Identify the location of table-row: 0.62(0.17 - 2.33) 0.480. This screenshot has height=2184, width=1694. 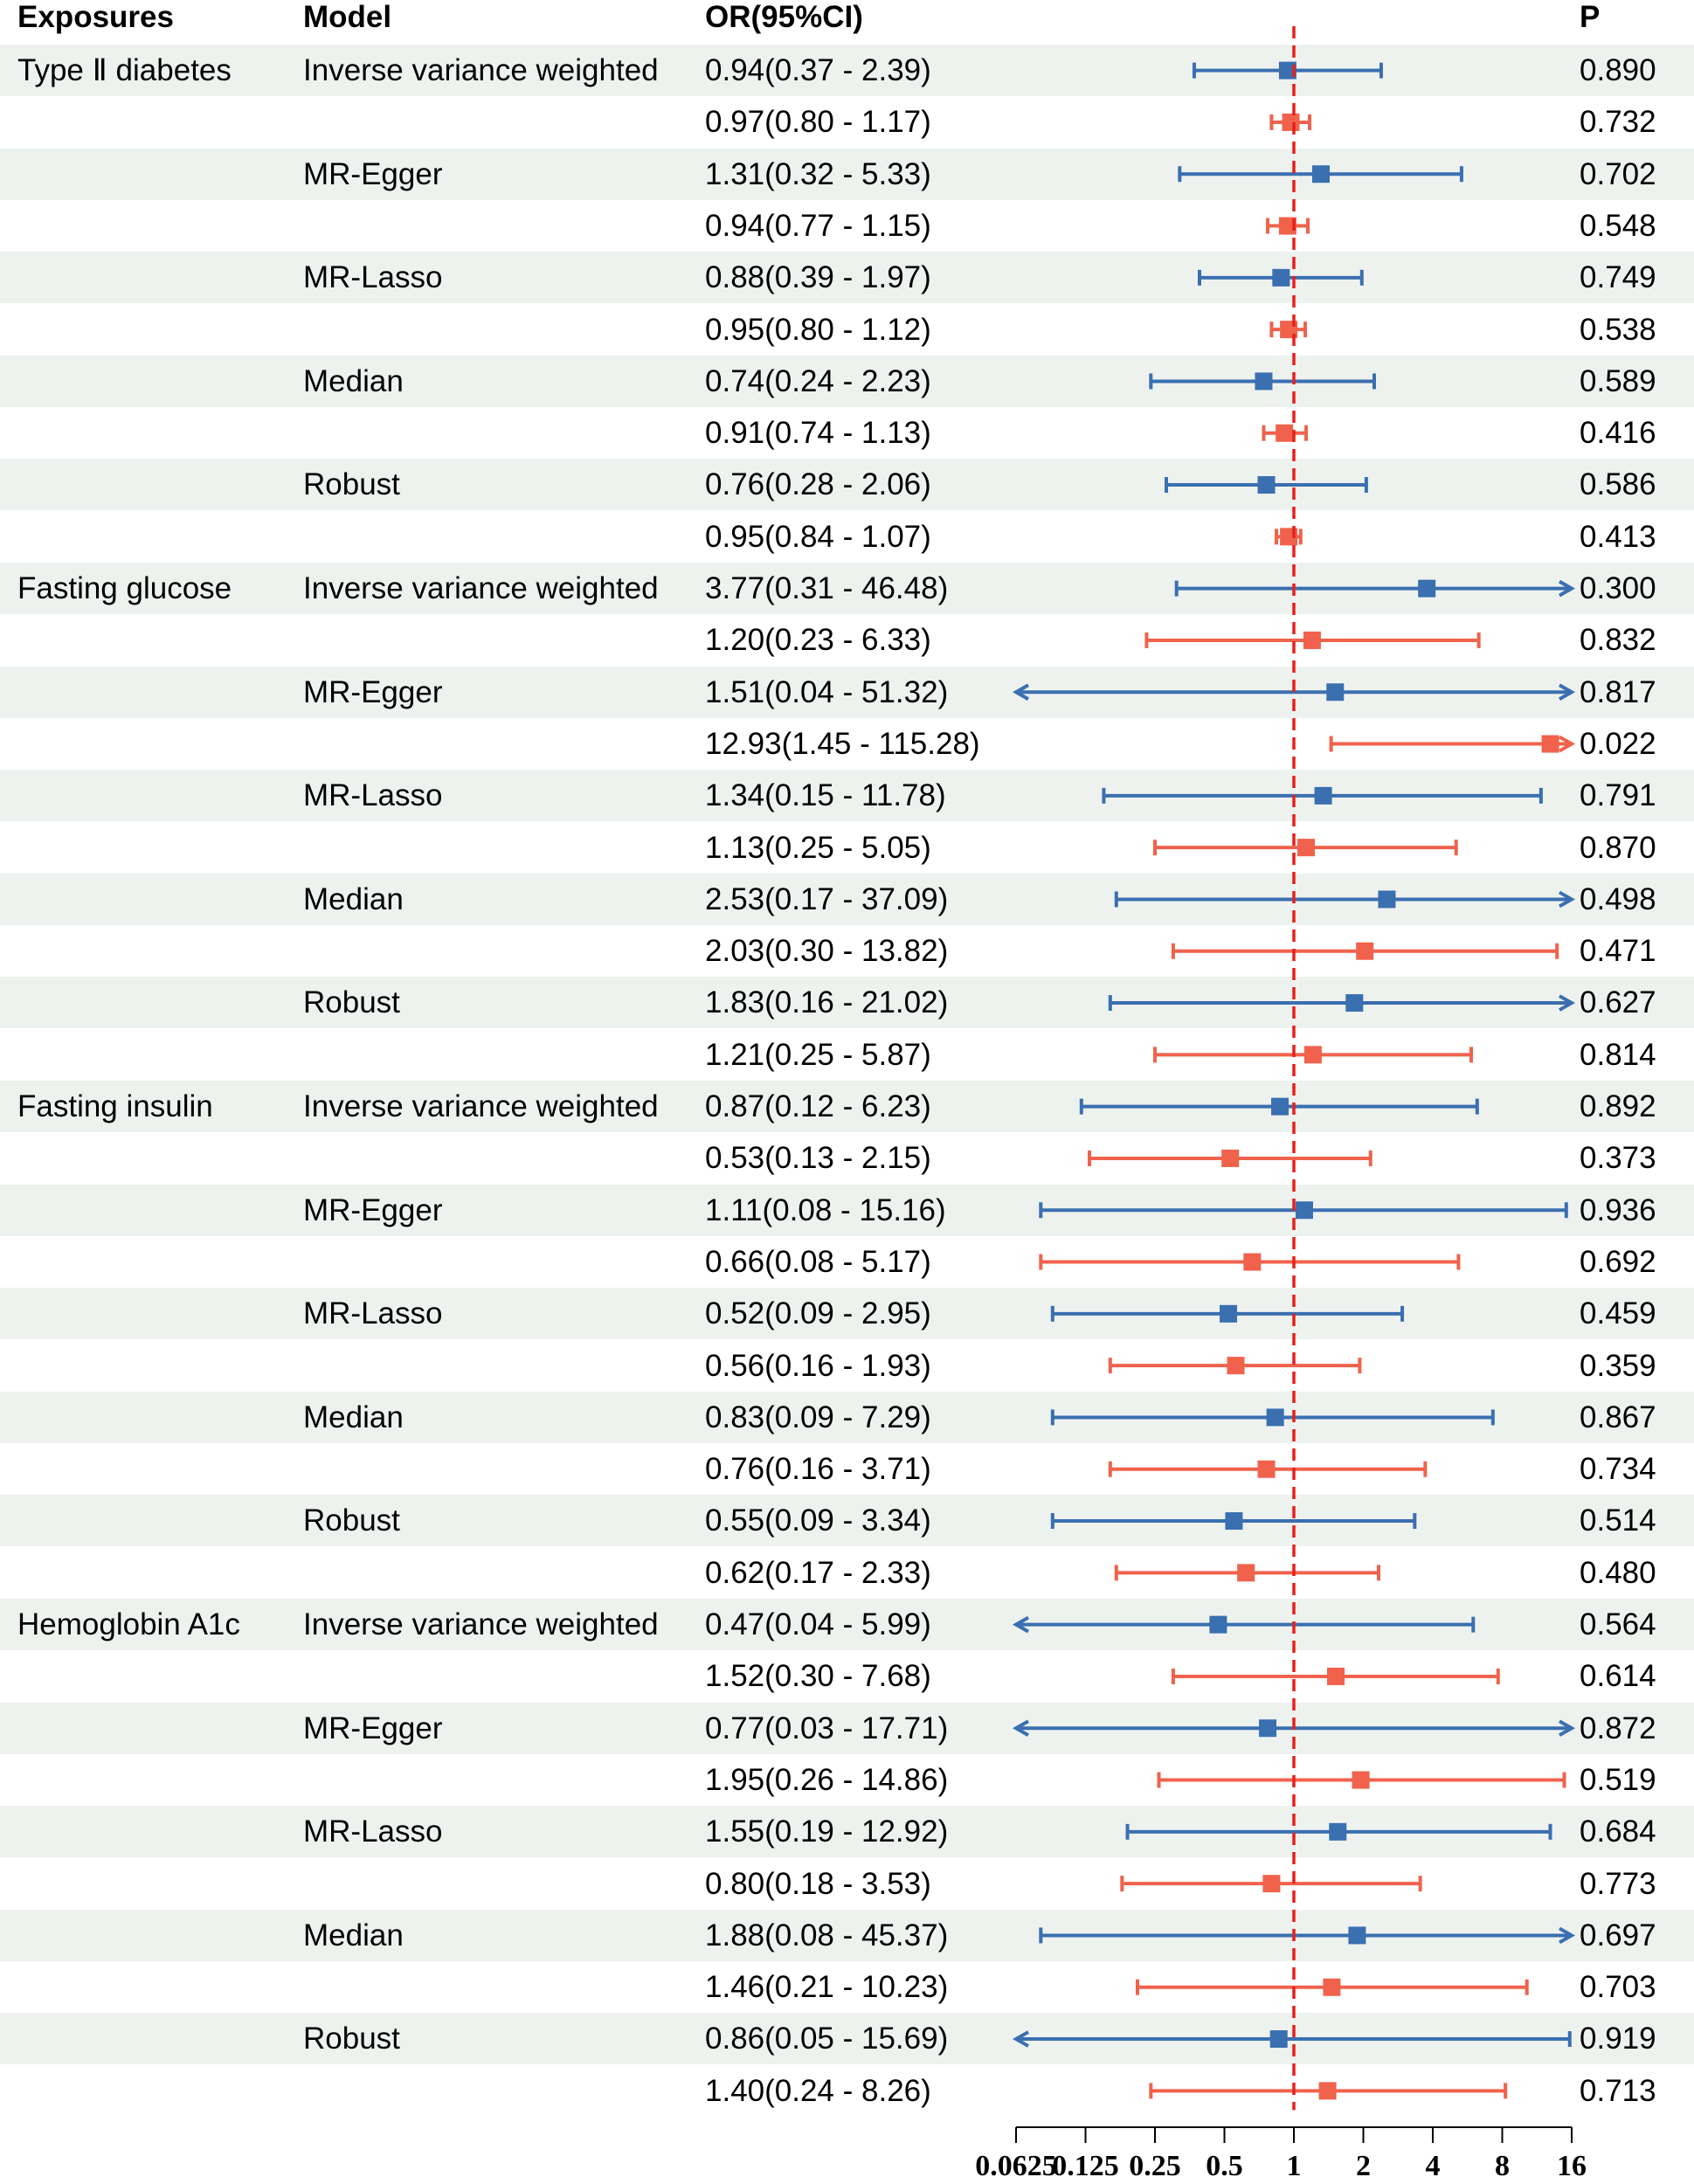
(847, 1573).